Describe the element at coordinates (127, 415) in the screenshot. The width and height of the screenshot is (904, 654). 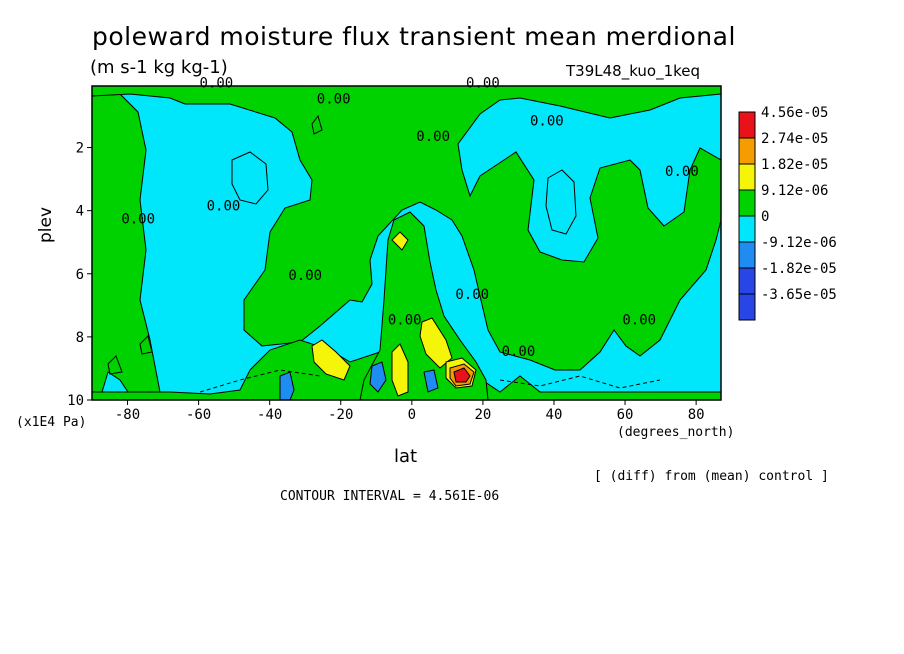
I see `x-tick-label: -80` at that location.